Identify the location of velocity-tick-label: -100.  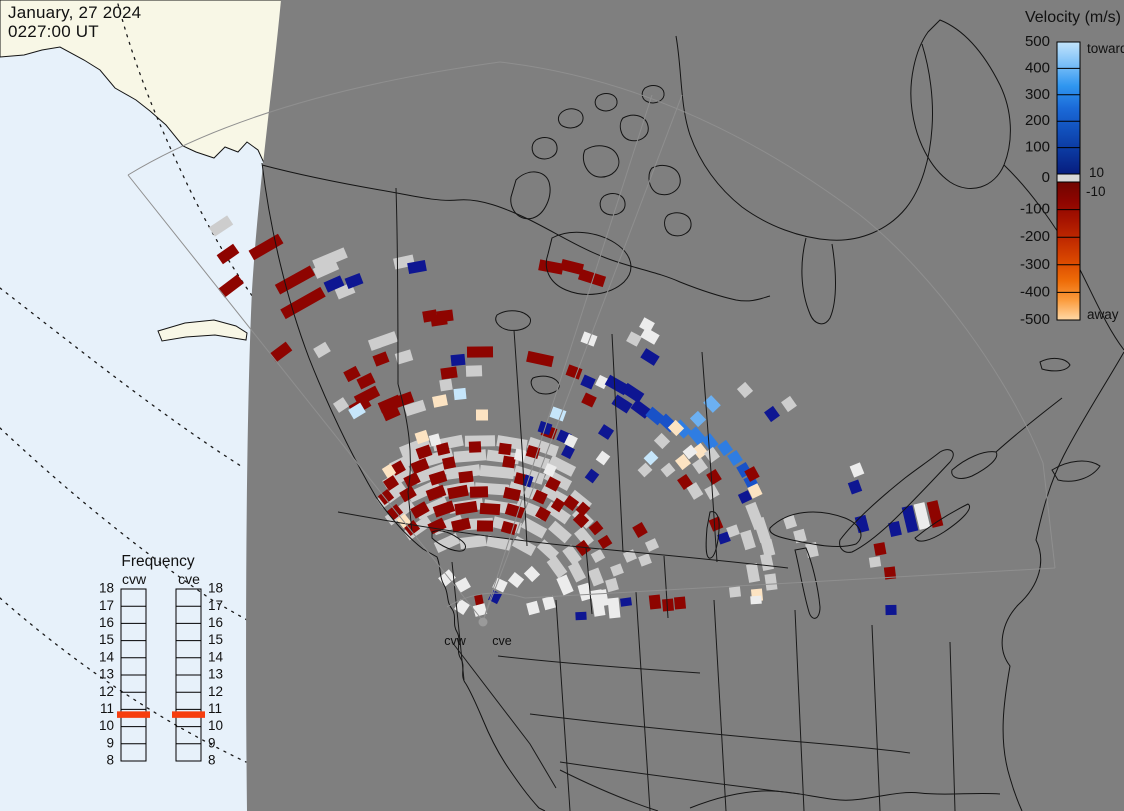
(1035, 209).